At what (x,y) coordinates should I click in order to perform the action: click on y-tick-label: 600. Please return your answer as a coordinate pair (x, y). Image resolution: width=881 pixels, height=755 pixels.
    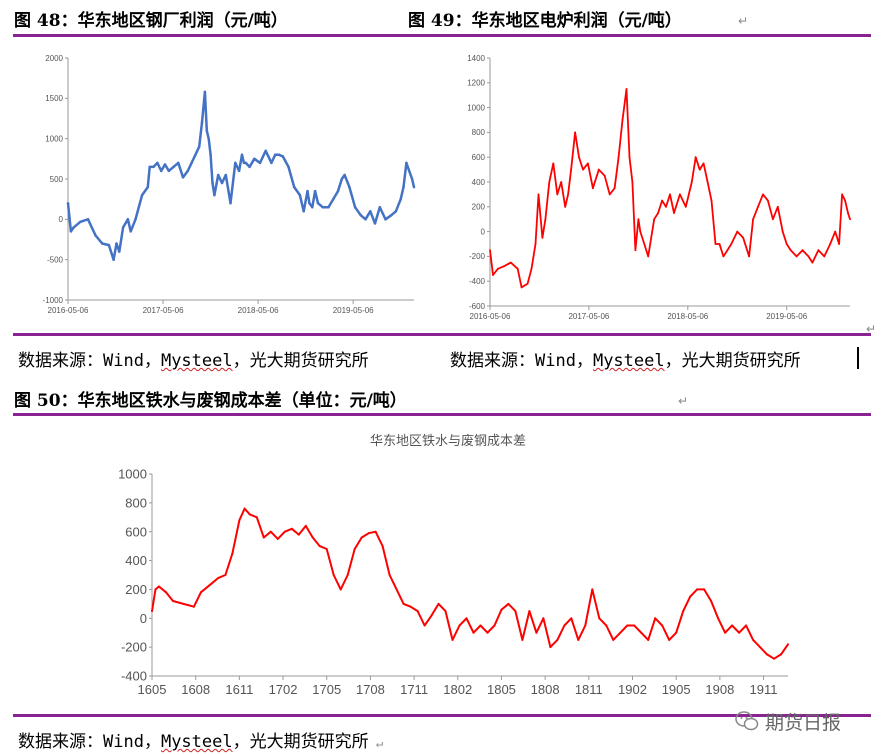
    Looking at the image, I should click on (136, 531).